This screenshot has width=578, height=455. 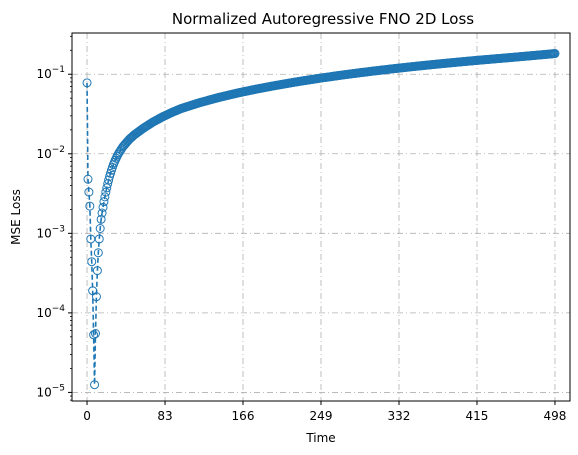 What do you see at coordinates (87, 416) in the screenshot?
I see `x-tick-label: 0` at bounding box center [87, 416].